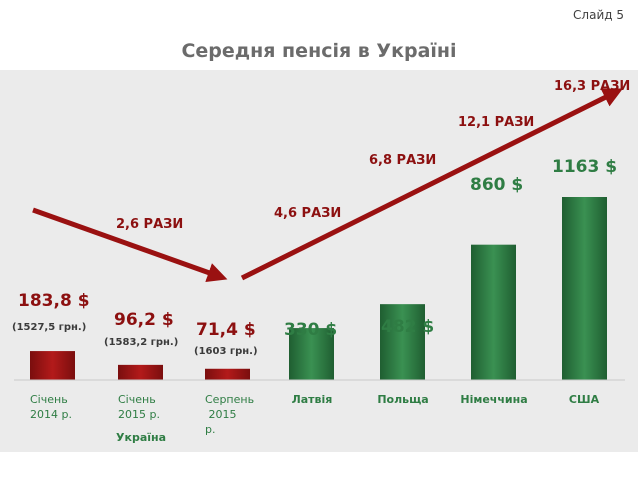 The width and height of the screenshot is (638, 479). I want to click on bar-sublabel-0: (1527,5 грн.), so click(49, 327).